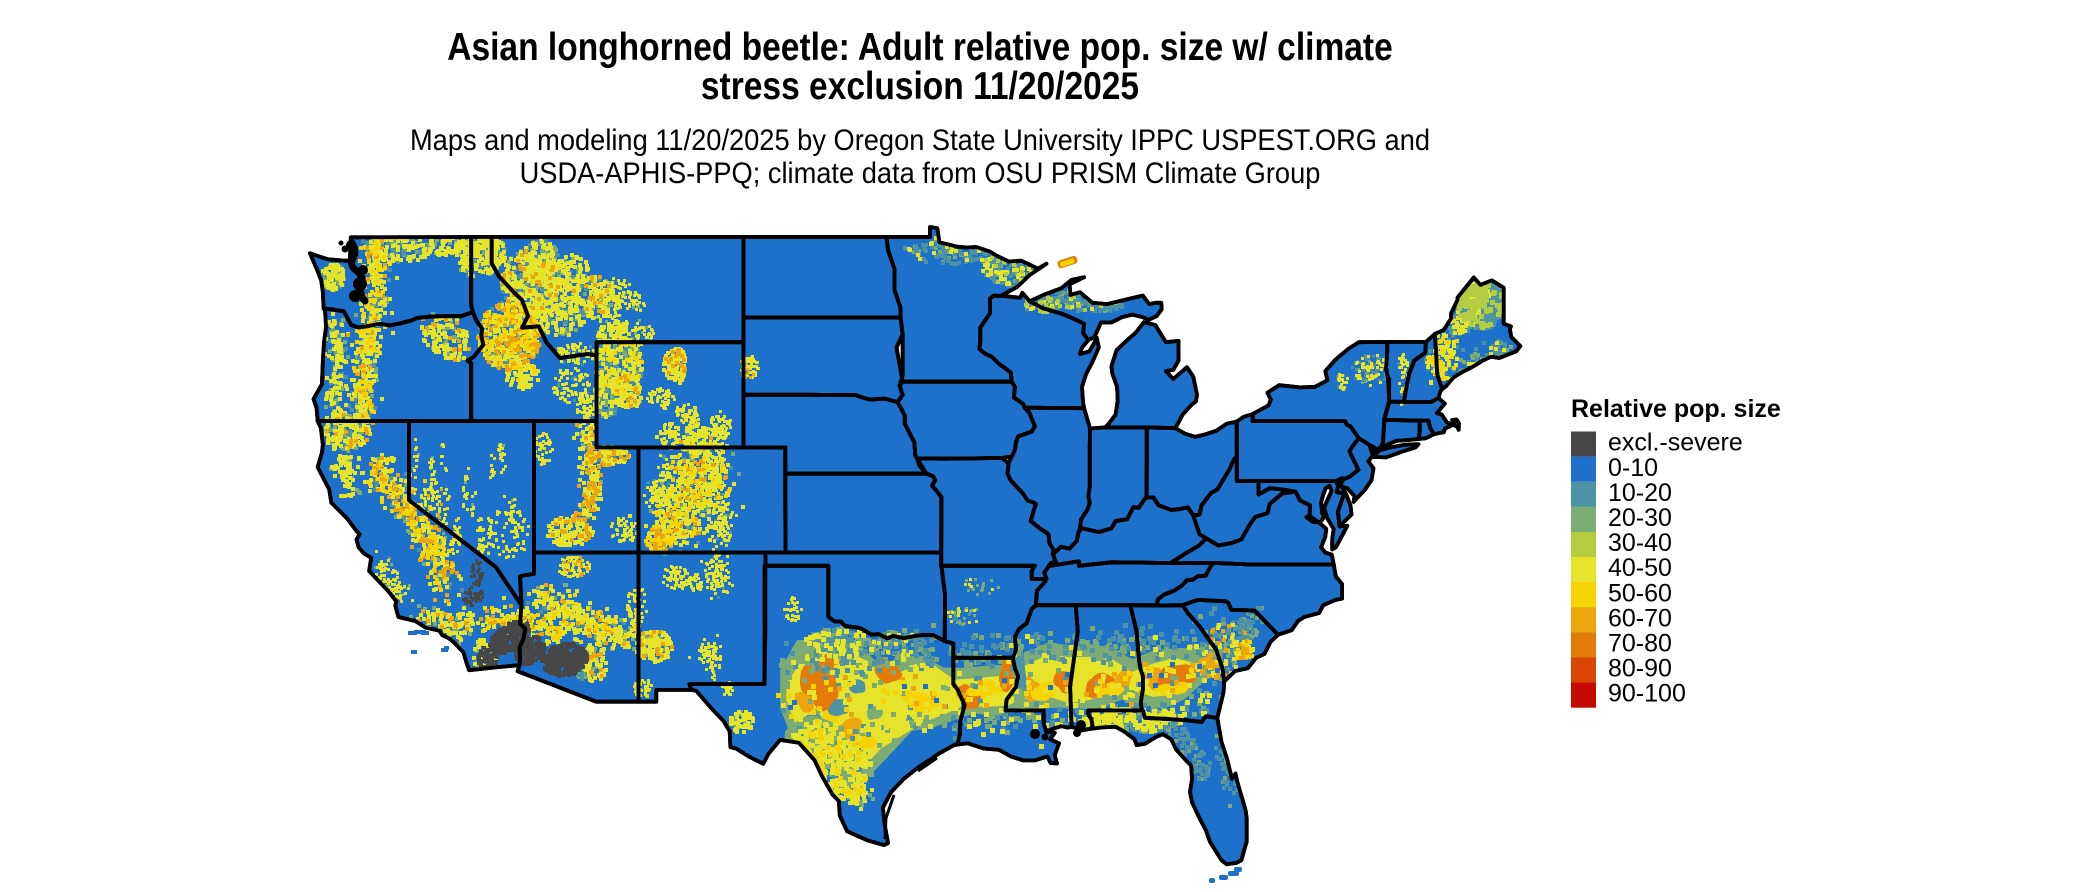 This screenshot has height=892, width=2100. What do you see at coordinates (1640, 644) in the screenshot?
I see `svg-text: 70-80` at bounding box center [1640, 644].